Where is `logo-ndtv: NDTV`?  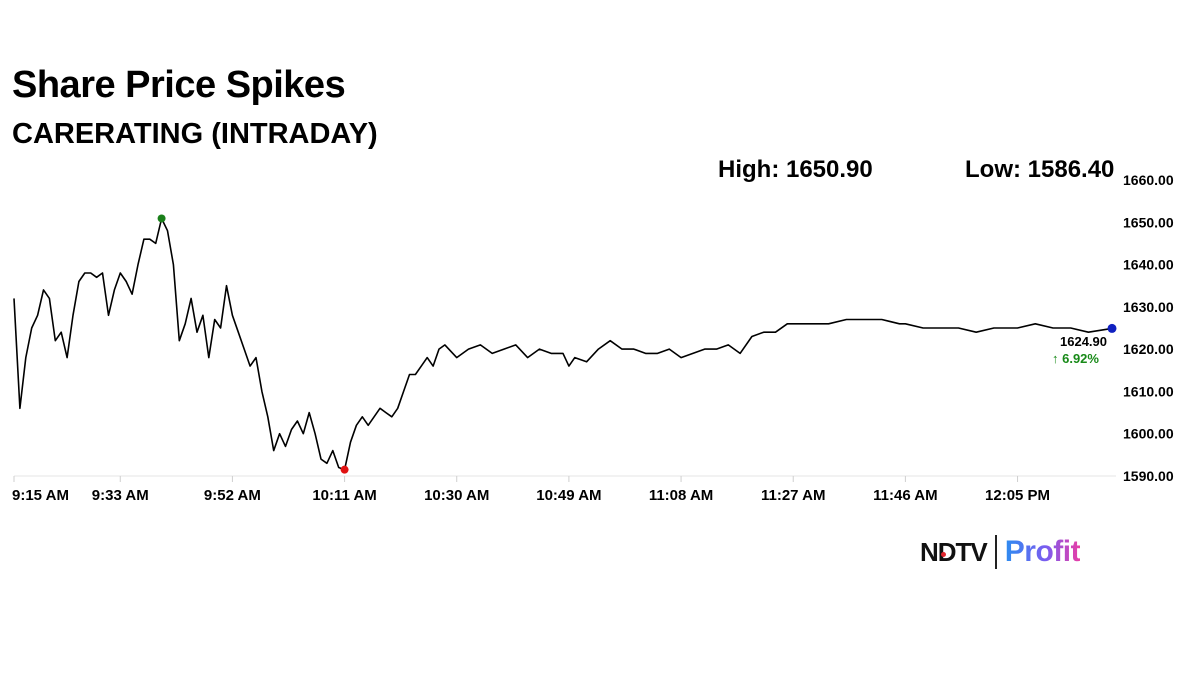
logo-ndtv: NDTV is located at coordinates (954, 551).